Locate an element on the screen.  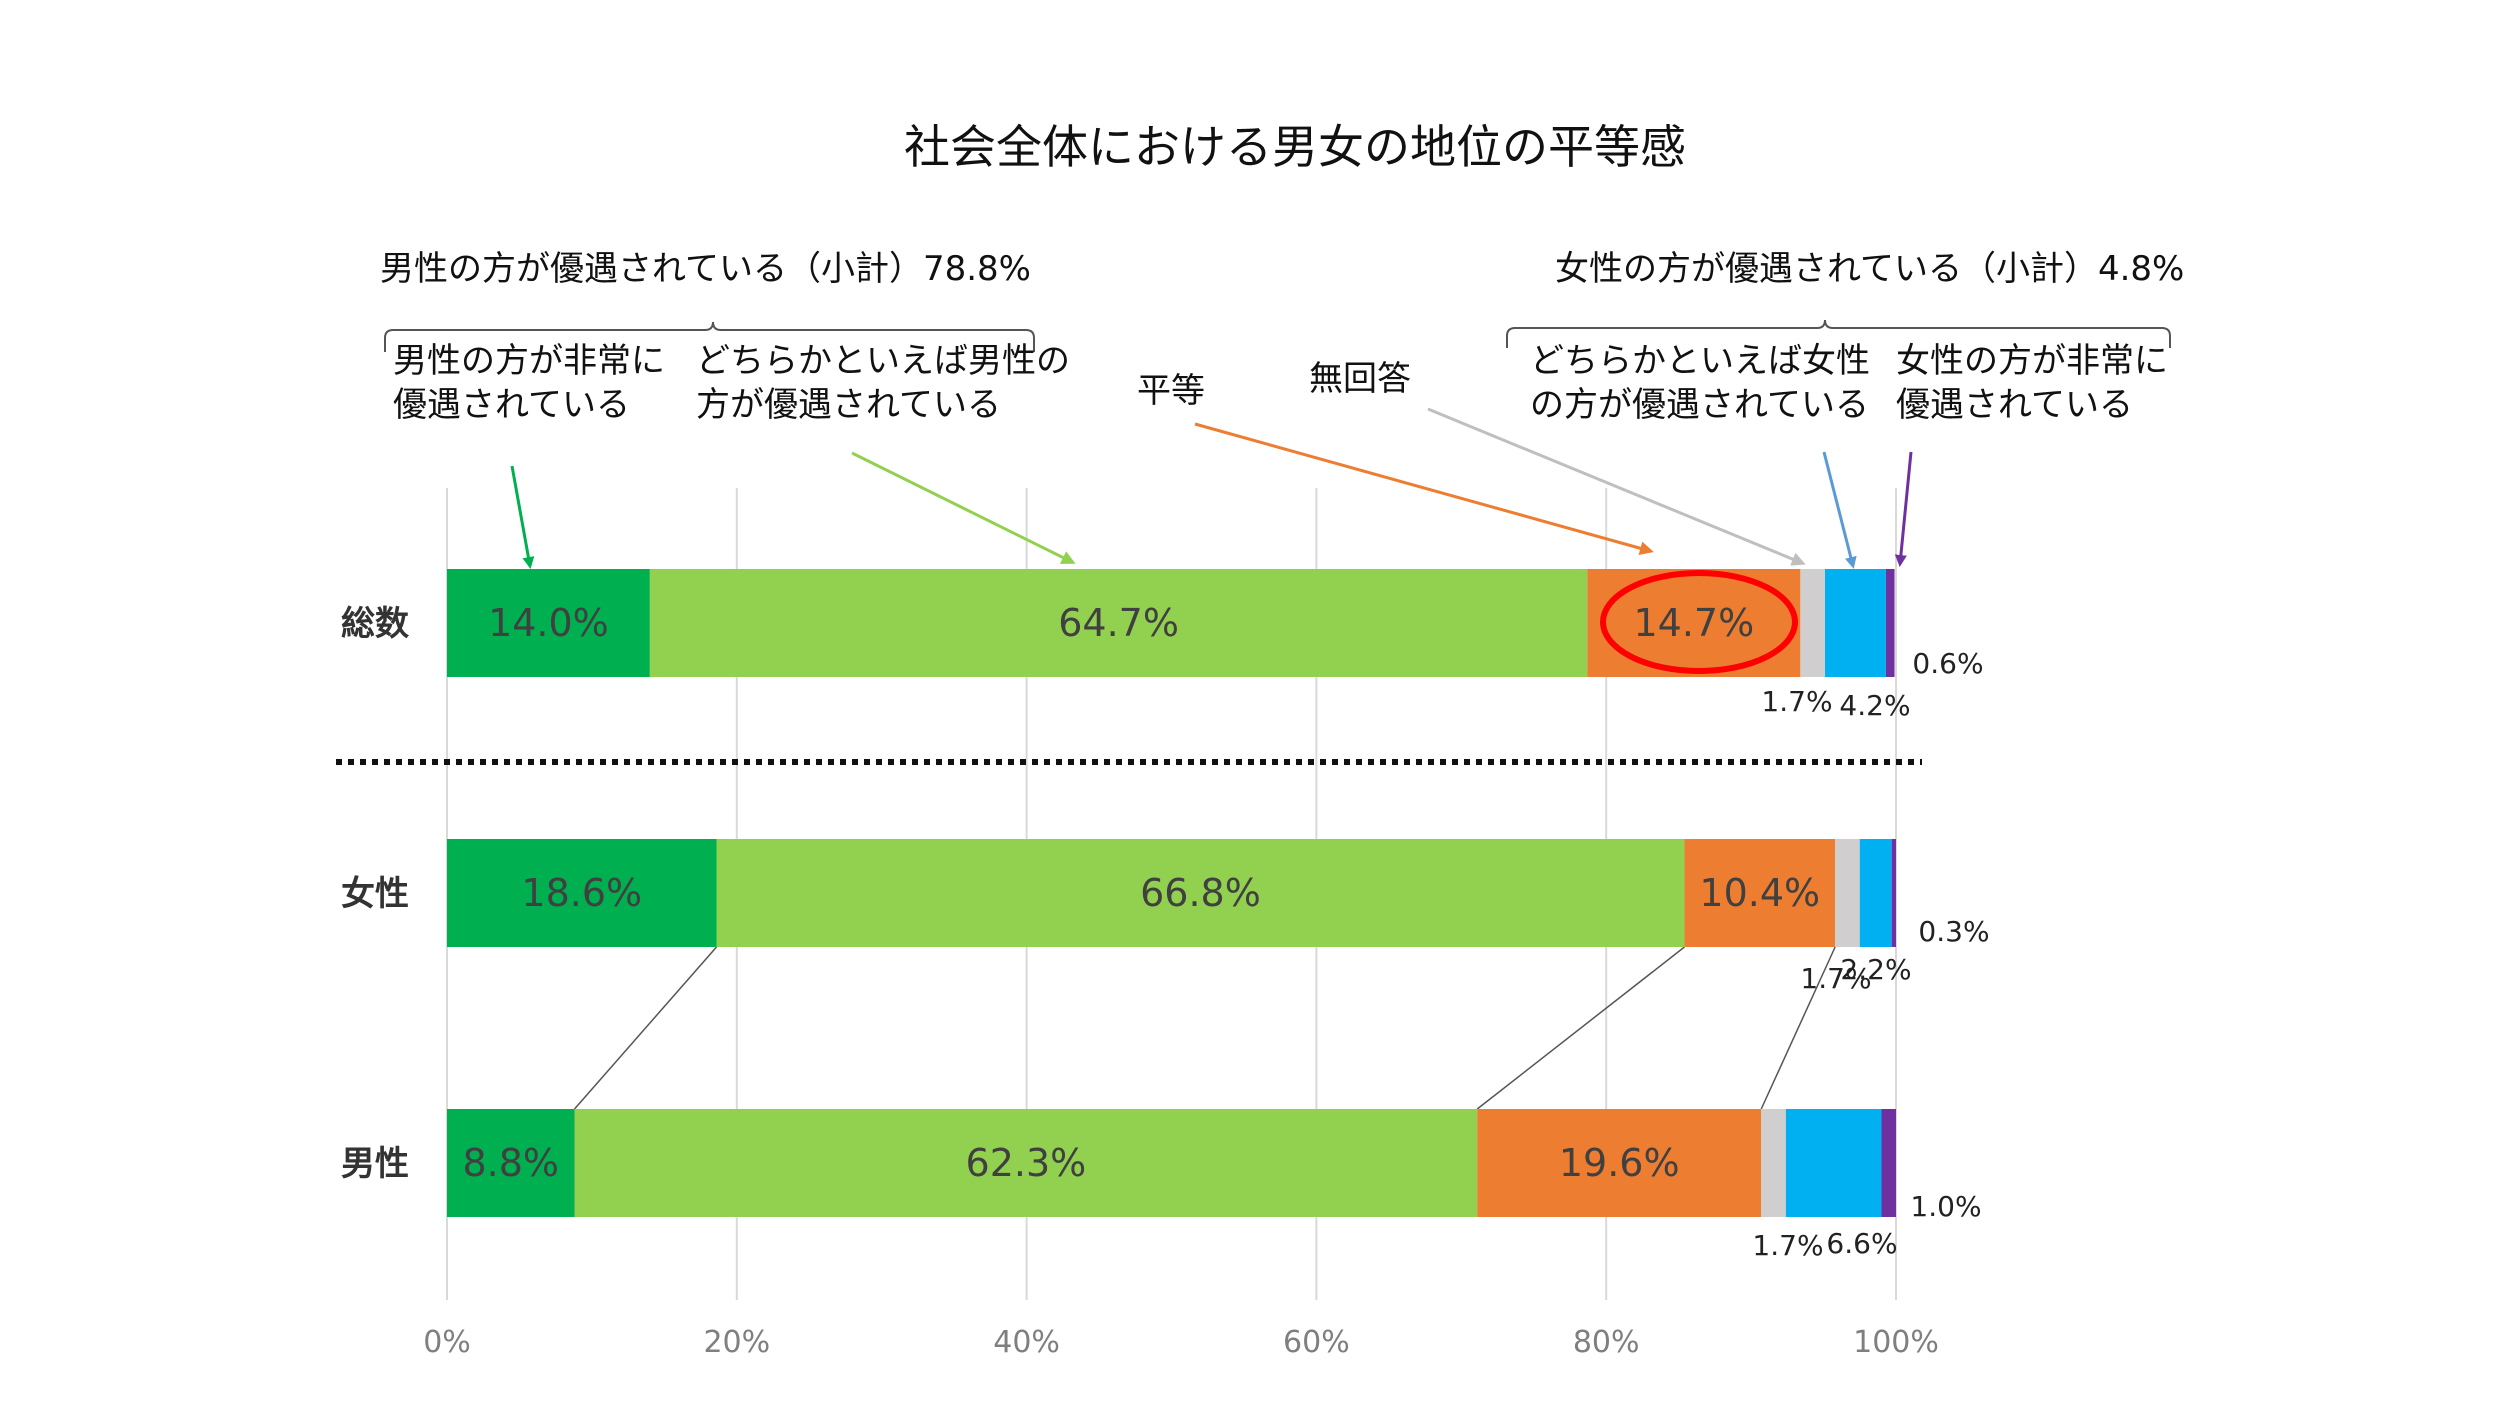
arrow-no-answer is located at coordinates (1616, 486).